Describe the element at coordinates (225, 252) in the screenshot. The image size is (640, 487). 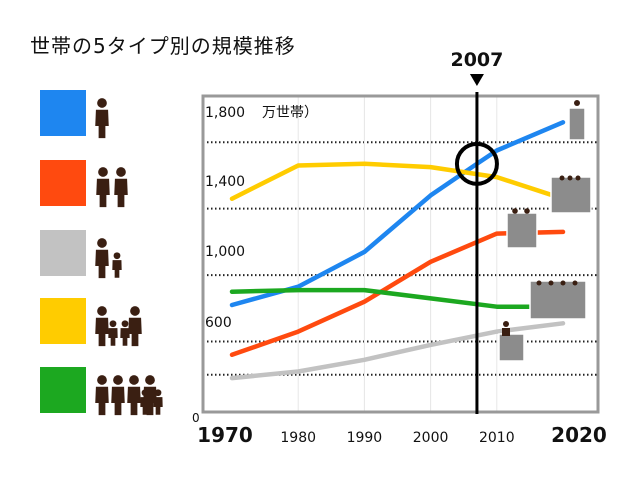
I see `y-tick-label: 1,000` at that location.